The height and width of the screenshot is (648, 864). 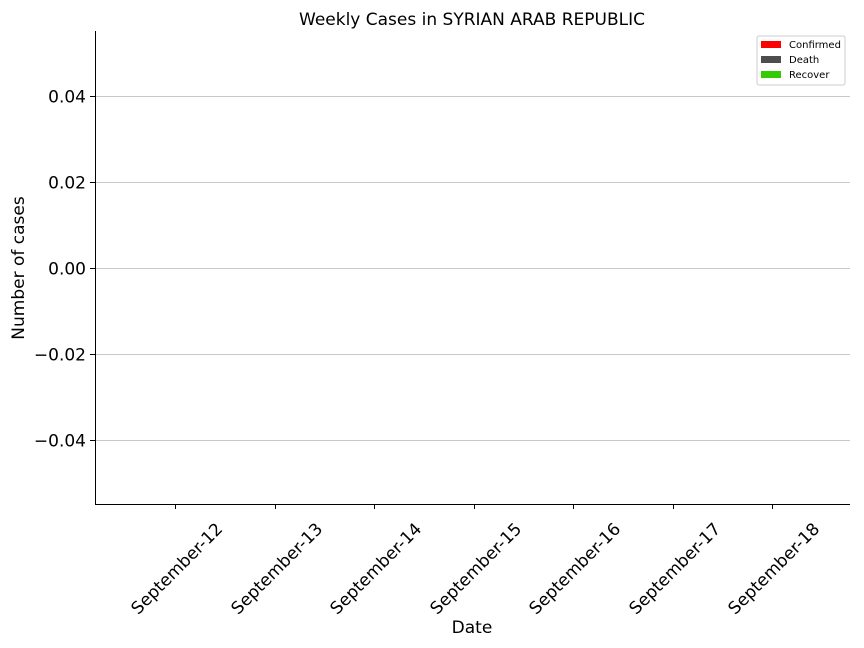 I want to click on y-ticks: 0.04 0.02 0.00 −0.02 −0.04, so click(x=64, y=270).